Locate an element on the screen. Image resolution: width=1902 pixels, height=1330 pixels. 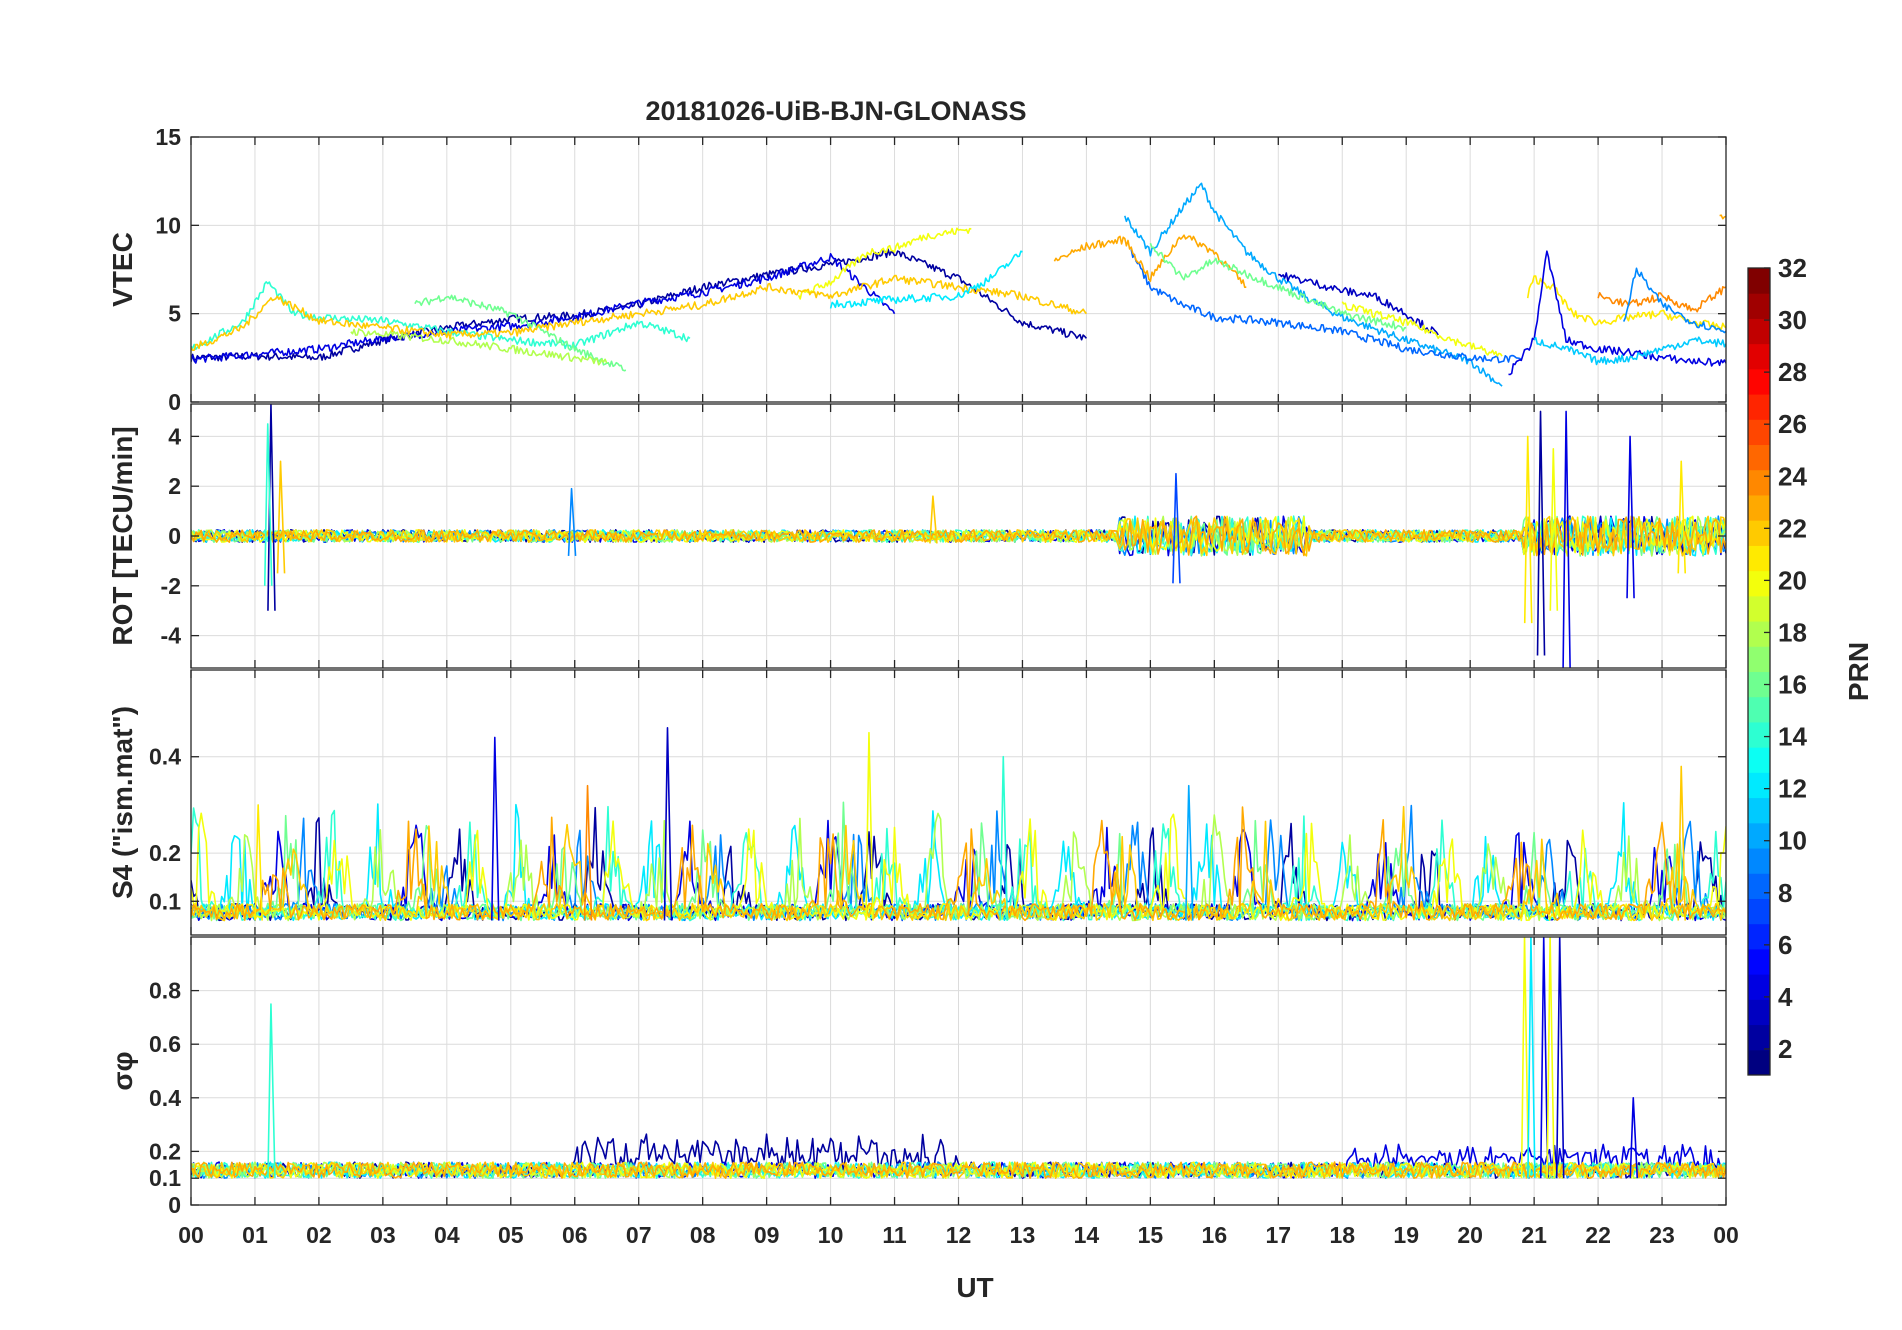
x-tick-label: 18 is located at coordinates (1342, 1235).